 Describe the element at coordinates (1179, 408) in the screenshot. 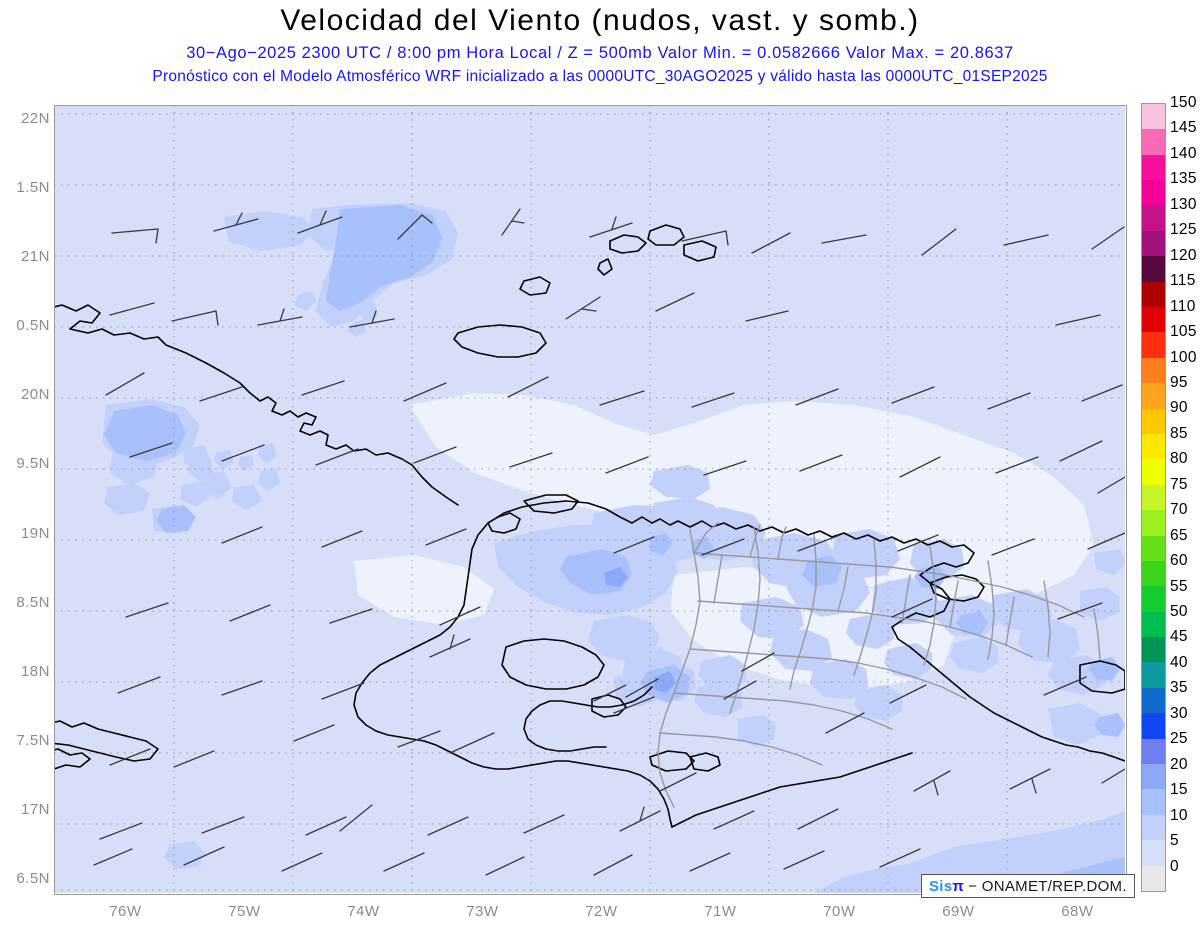

I see `colorbar-tick-label: 90` at that location.